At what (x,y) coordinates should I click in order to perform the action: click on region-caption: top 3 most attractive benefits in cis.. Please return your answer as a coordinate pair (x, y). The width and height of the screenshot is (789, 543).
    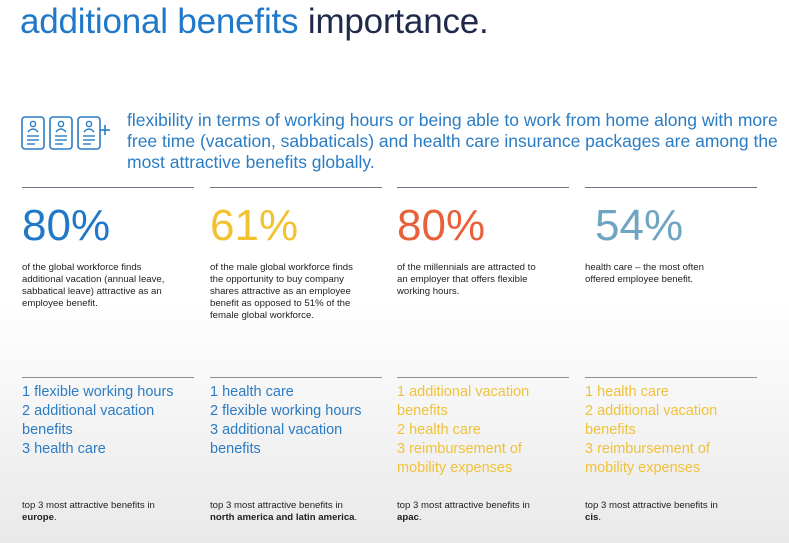
    Looking at the image, I should click on (667, 512).